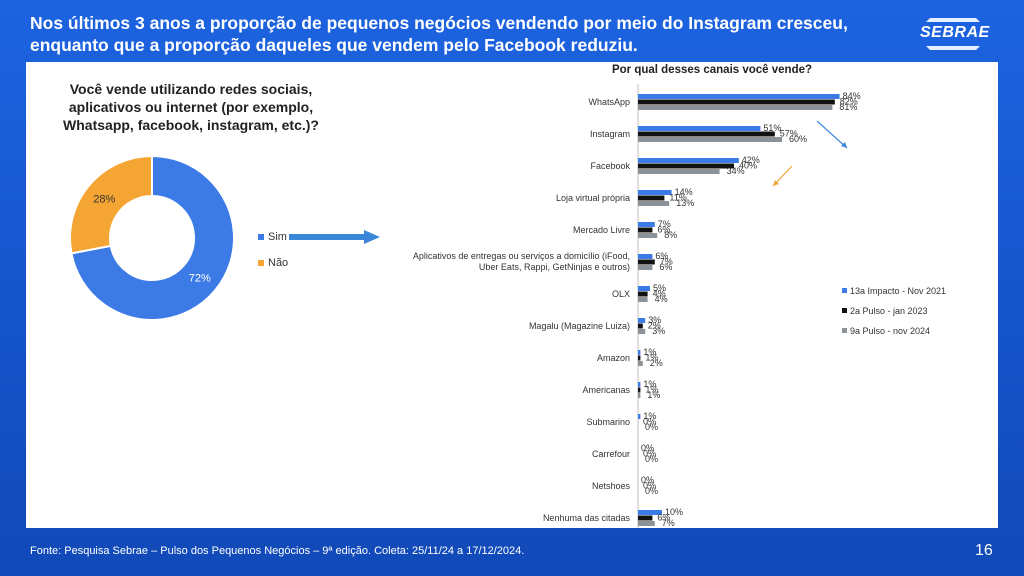 This screenshot has width=1024, height=576. I want to click on page-number: 16, so click(984, 550).